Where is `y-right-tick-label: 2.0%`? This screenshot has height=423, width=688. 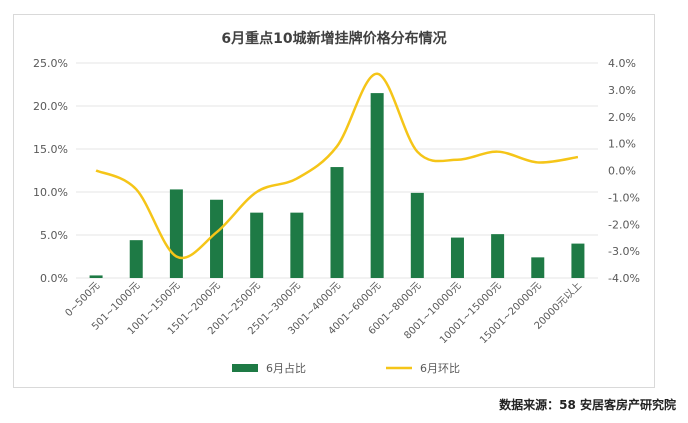
y-right-tick-label: 2.0% is located at coordinates (622, 117).